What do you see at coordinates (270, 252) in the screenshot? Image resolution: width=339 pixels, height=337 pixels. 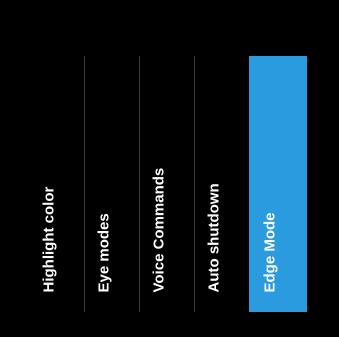 I see `menu-item-label: Edge Mode` at bounding box center [270, 252].